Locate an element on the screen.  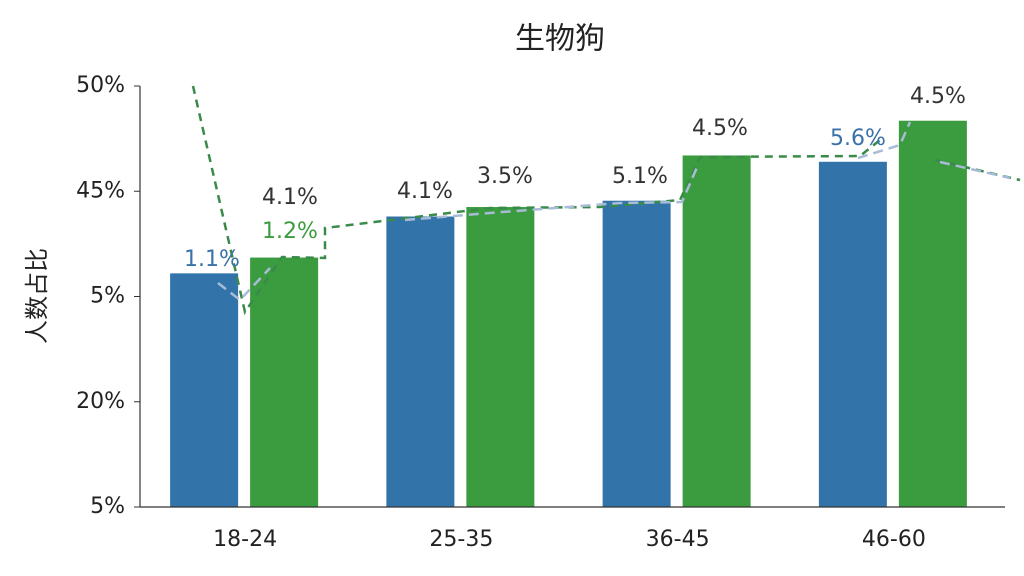
x-tick-label: 36-45 is located at coordinates (678, 539).